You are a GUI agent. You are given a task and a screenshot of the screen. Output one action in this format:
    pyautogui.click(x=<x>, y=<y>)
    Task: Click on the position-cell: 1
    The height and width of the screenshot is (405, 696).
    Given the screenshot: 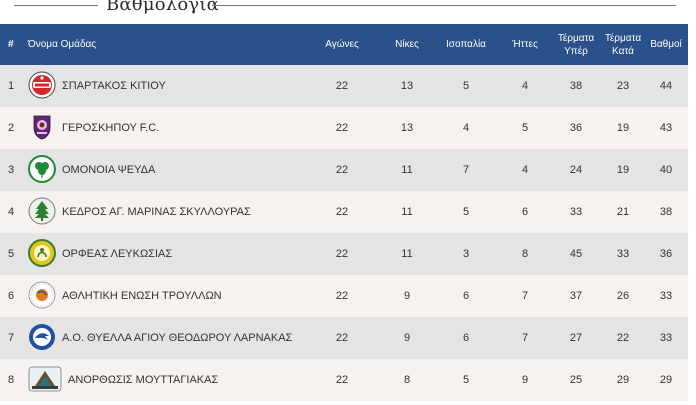 What is the action you would take?
    pyautogui.click(x=11, y=86)
    